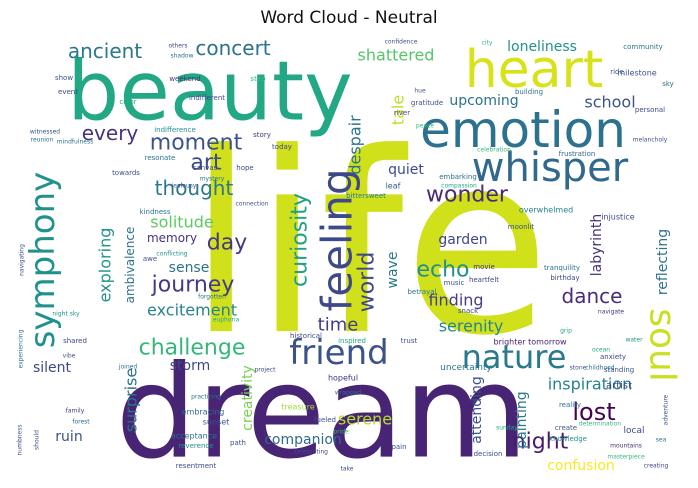  What do you see at coordinates (160, 158) in the screenshot?
I see `word-resonate: resonate` at bounding box center [160, 158].